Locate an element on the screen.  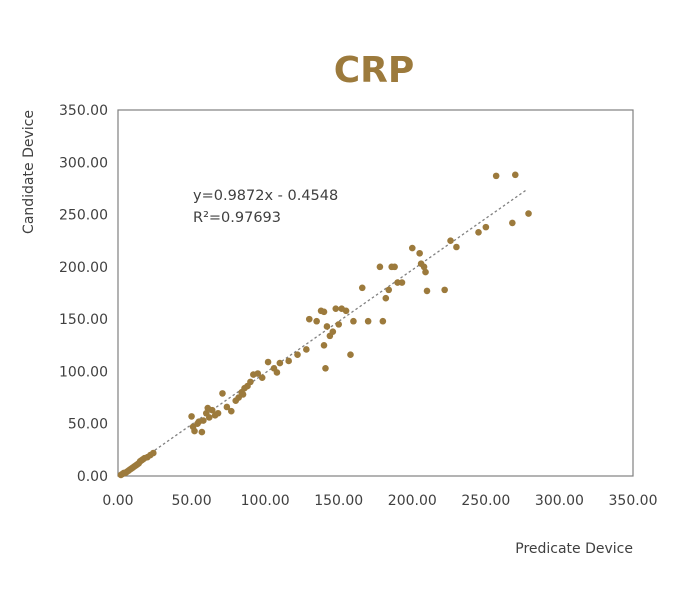
y-tick-label: 50.00 is located at coordinates (88, 425).